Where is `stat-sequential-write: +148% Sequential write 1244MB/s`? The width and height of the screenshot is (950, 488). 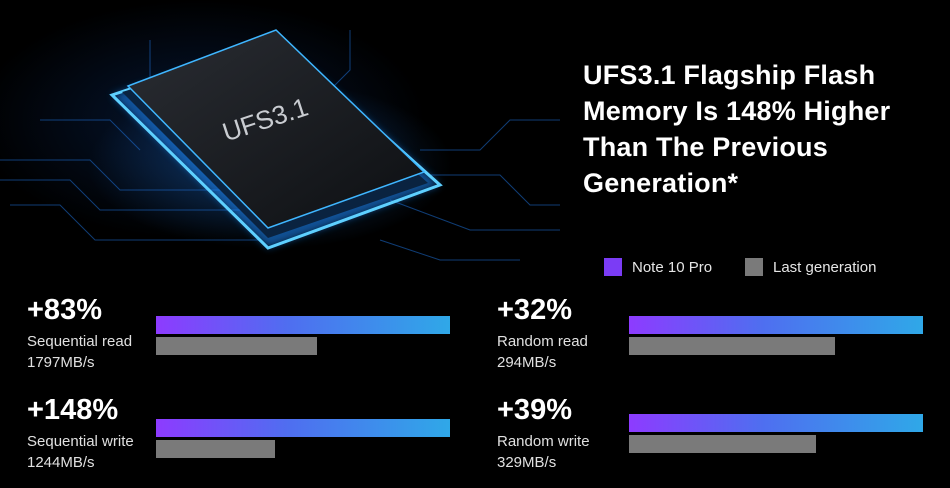
stat-sequential-write: +148% Sequential write 1244MB/s is located at coordinates (89, 433).